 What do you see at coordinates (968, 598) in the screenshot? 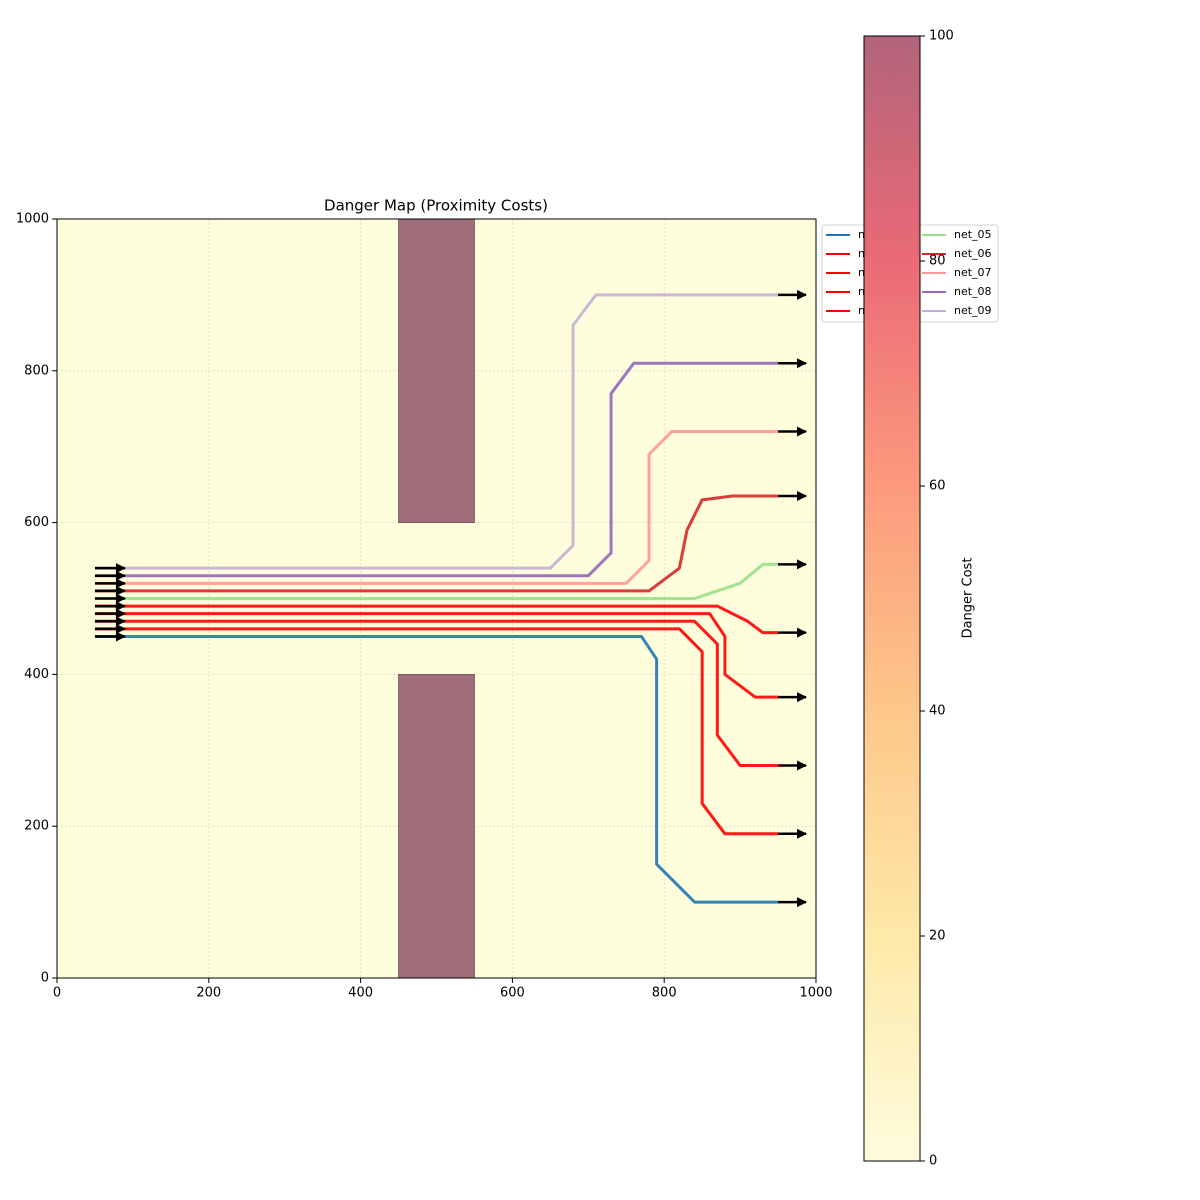
I see `colorbar-label: Danger Cost` at bounding box center [968, 598].